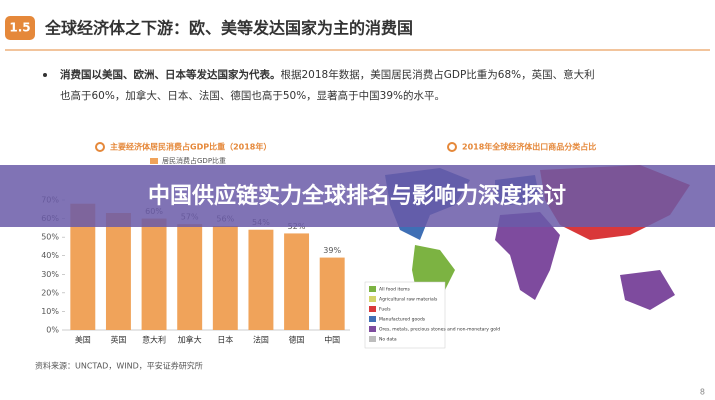  What do you see at coordinates (50, 255) in the screenshot?
I see `y-tick-label: 40%` at bounding box center [50, 255].